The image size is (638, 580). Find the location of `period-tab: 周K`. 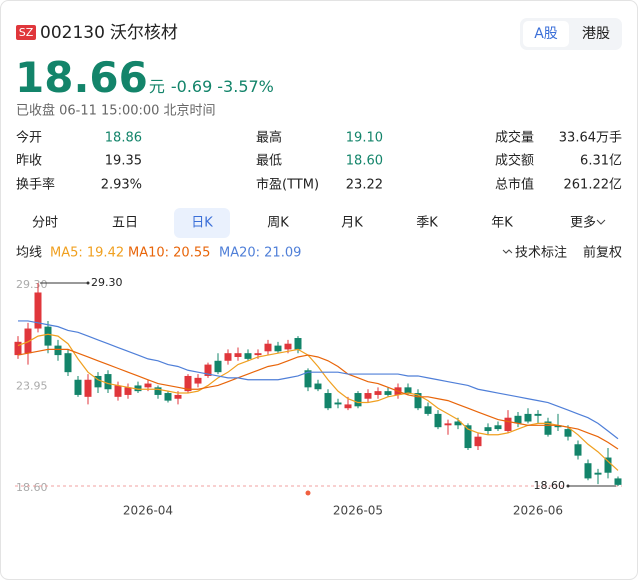

period-tab: 周K is located at coordinates (278, 223).